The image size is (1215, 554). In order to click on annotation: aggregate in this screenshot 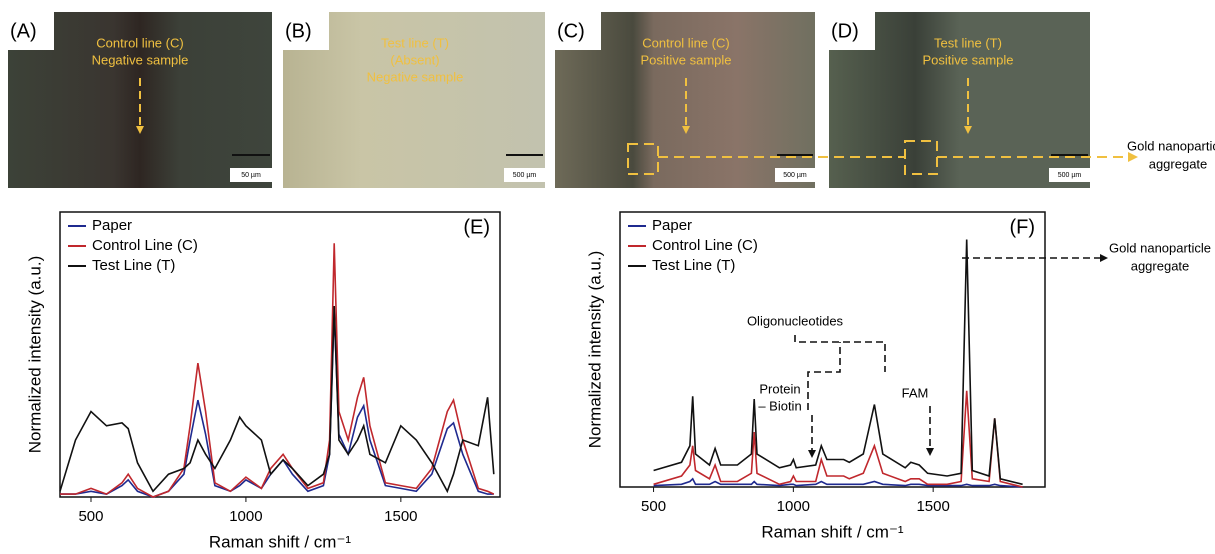, I will do `click(1160, 265)`.